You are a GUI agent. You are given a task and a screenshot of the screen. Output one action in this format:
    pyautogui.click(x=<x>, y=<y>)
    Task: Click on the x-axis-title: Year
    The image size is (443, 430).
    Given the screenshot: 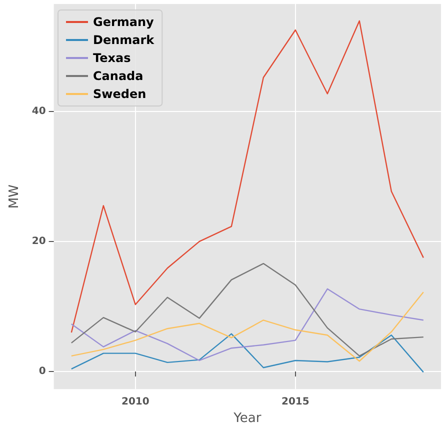 What is the action you would take?
    pyautogui.click(x=247, y=418)
    